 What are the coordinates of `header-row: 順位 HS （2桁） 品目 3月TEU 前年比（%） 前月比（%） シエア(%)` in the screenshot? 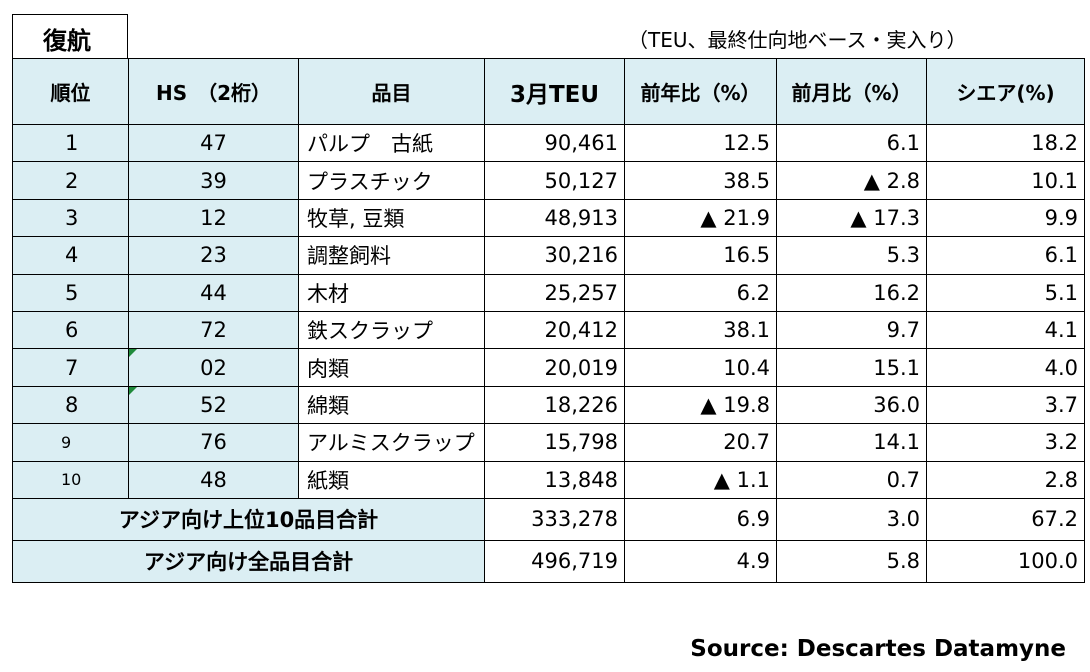 It's located at (548, 91).